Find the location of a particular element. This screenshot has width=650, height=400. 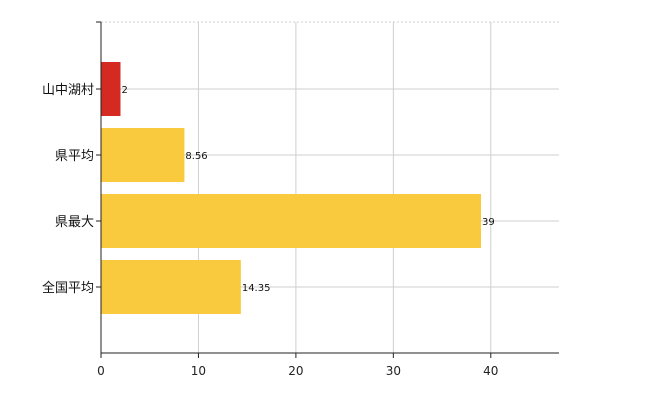

x-tick-label: 20 is located at coordinates (295, 371).